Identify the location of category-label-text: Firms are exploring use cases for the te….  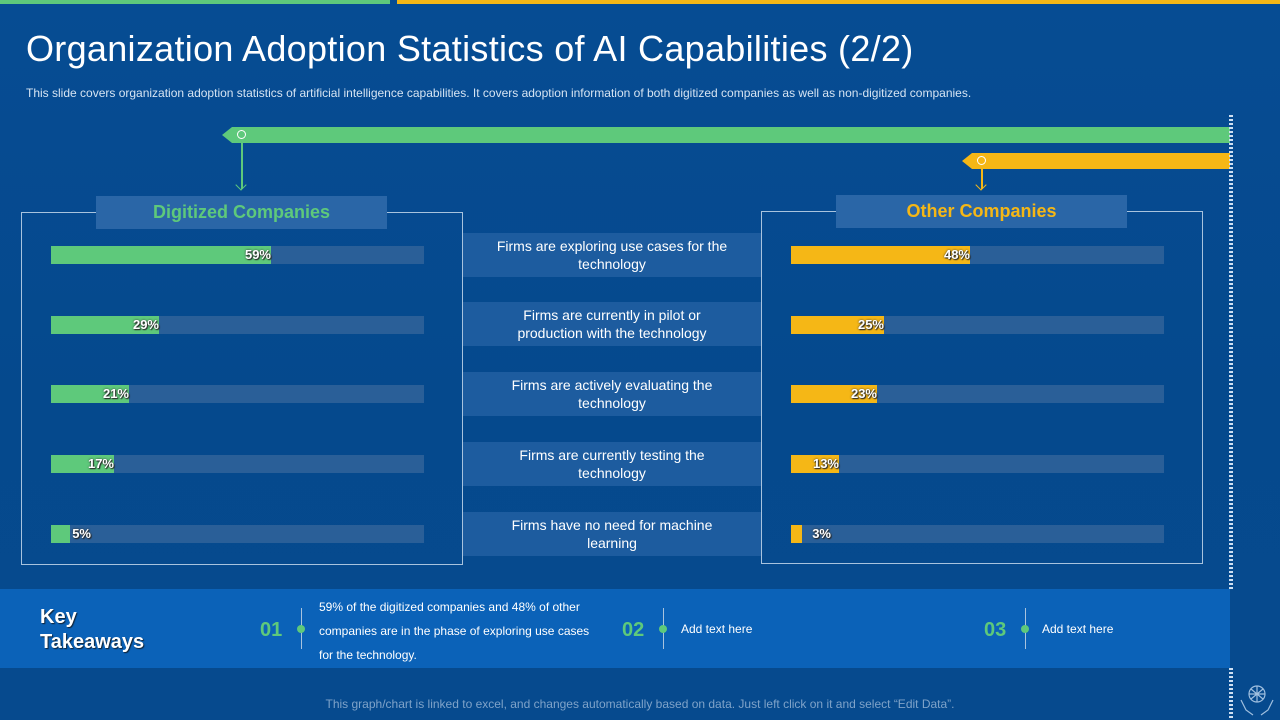
(612, 255).